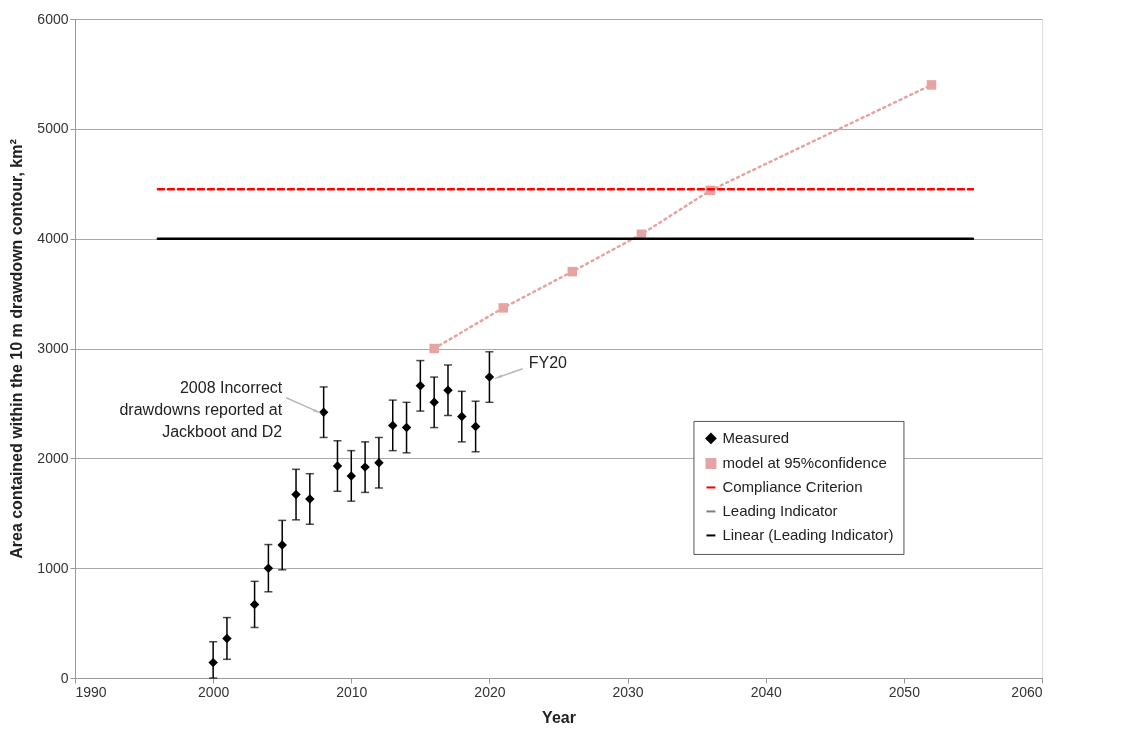  What do you see at coordinates (780, 511) in the screenshot?
I see `legend-label: Leading Indicator` at bounding box center [780, 511].